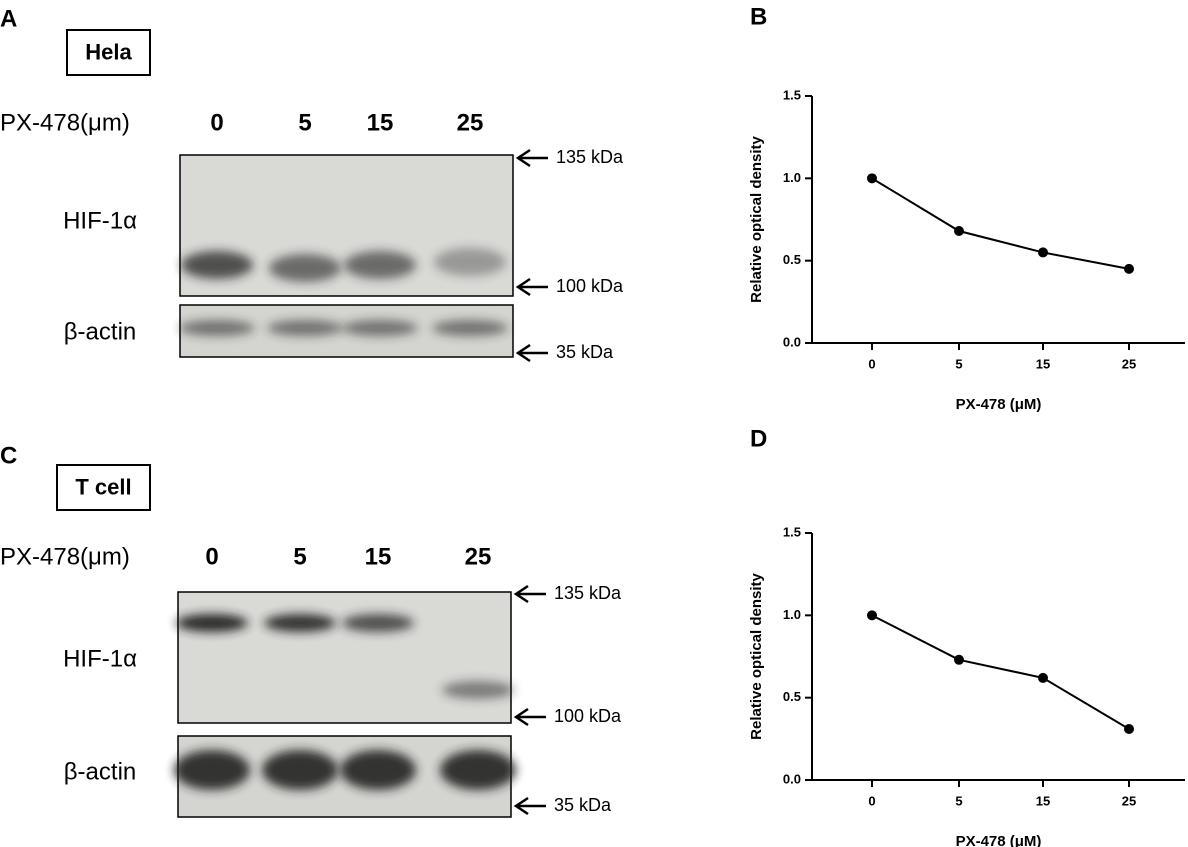 The image size is (1188, 847). I want to click on panel-letter: B, so click(758, 16).